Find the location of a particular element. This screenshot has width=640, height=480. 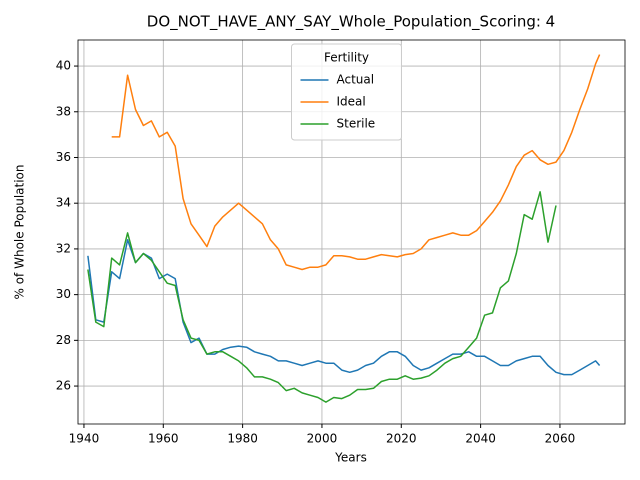

x-tick-label: 1960 is located at coordinates (163, 439).